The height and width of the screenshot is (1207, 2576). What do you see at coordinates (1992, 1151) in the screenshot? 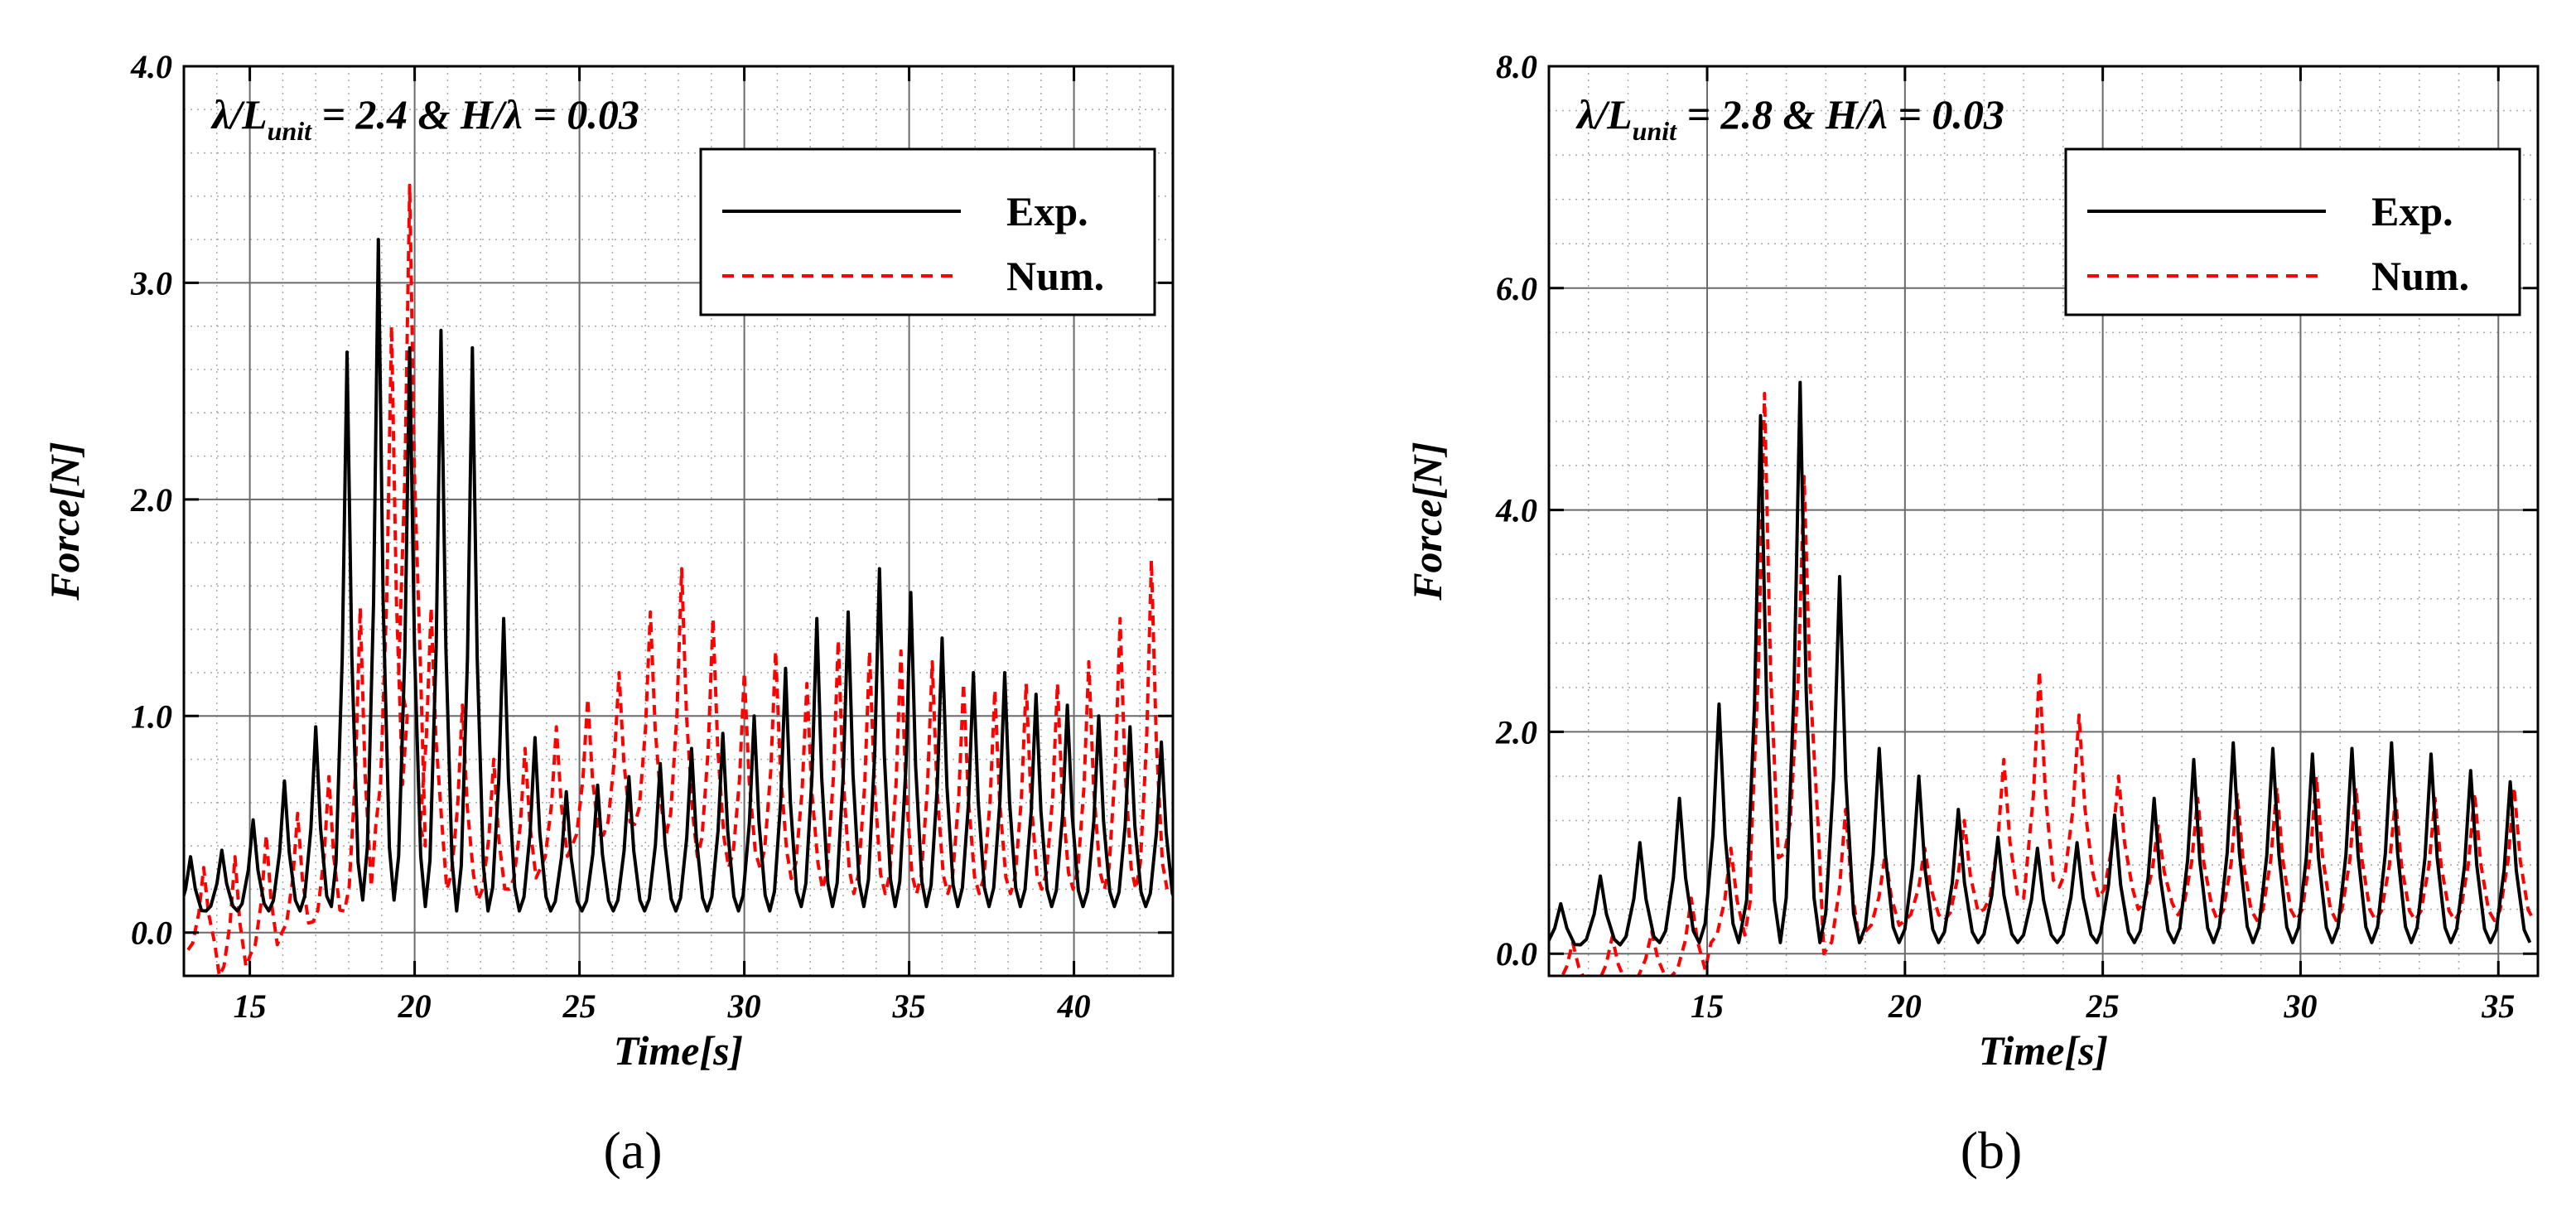
I see `panel-label-b: (b)` at bounding box center [1992, 1151].